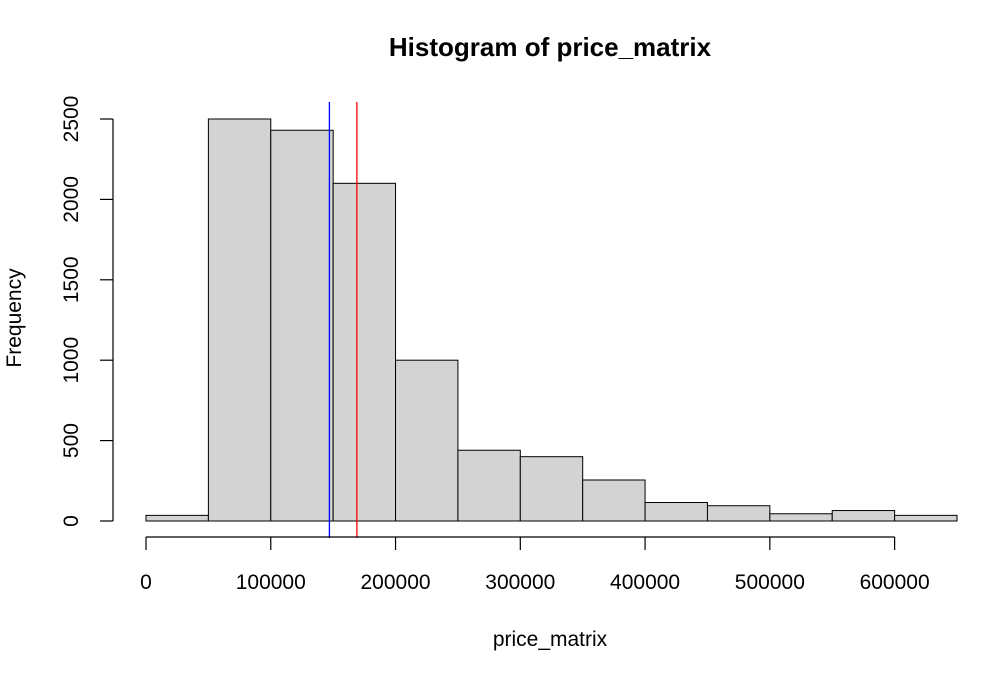 This screenshot has width=1000, height=673. What do you see at coordinates (271, 582) in the screenshot?
I see `x-tick-label-1: 100000` at bounding box center [271, 582].